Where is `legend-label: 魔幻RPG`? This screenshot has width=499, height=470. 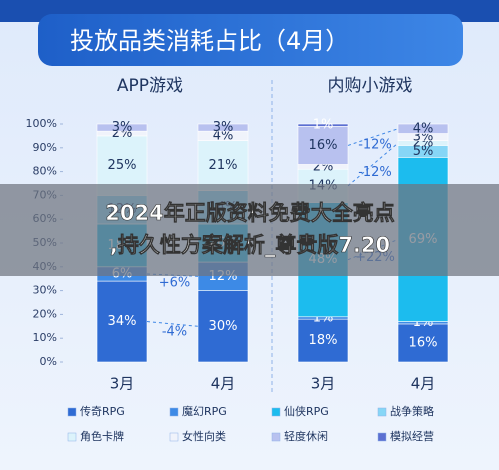 legend-label: 魔幻RPG is located at coordinates (204, 411).